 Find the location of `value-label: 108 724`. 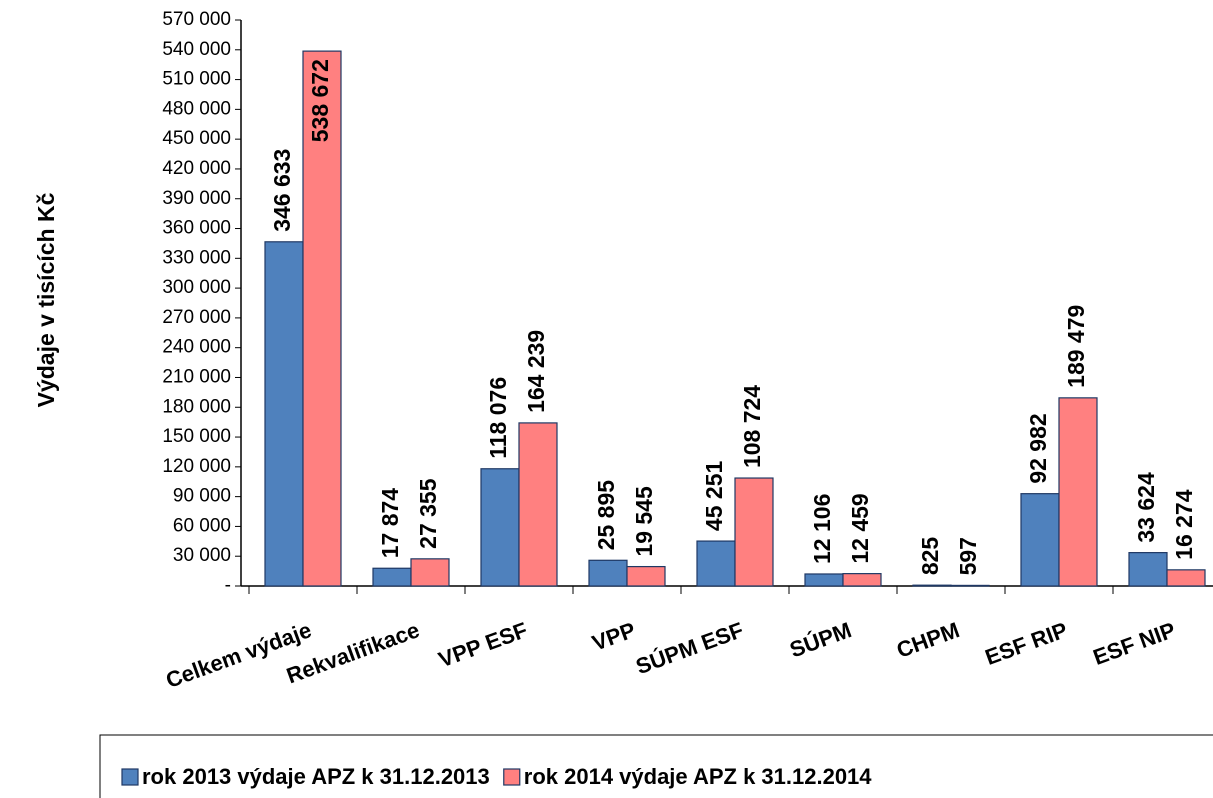

value-label: 108 724 is located at coordinates (752, 426).